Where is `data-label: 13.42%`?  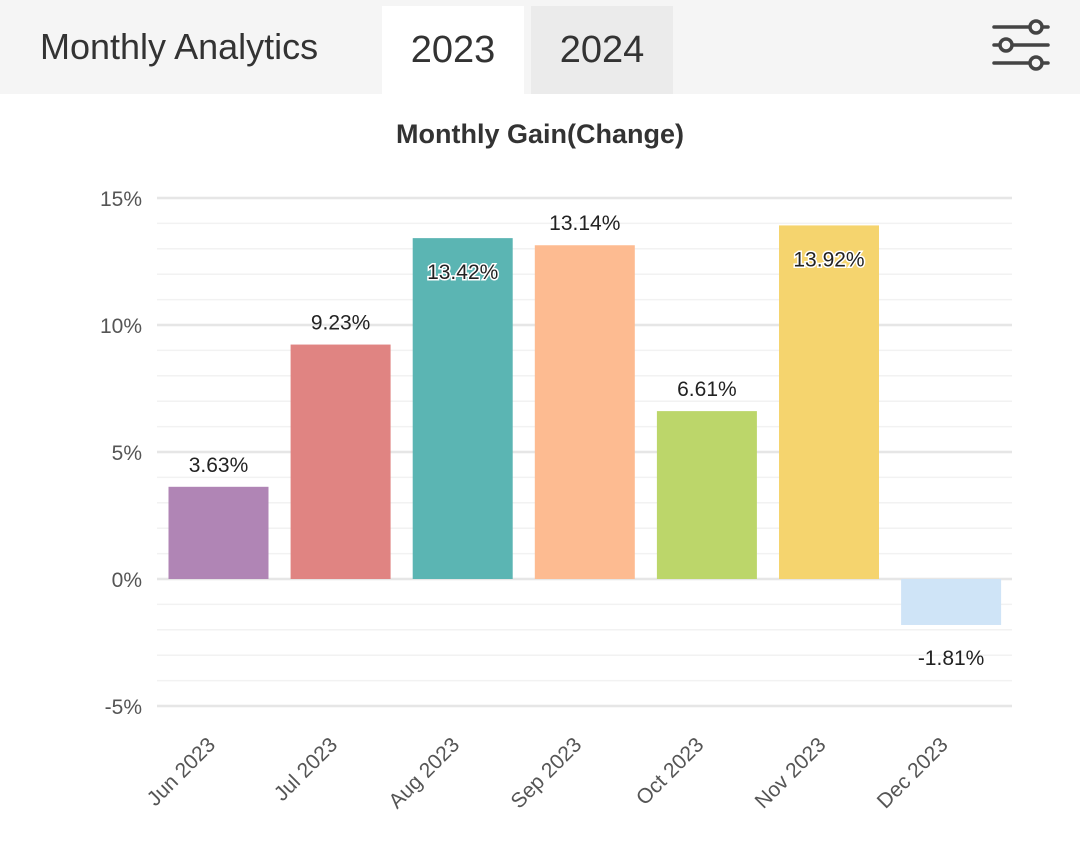
data-label: 13.42% is located at coordinates (462, 272).